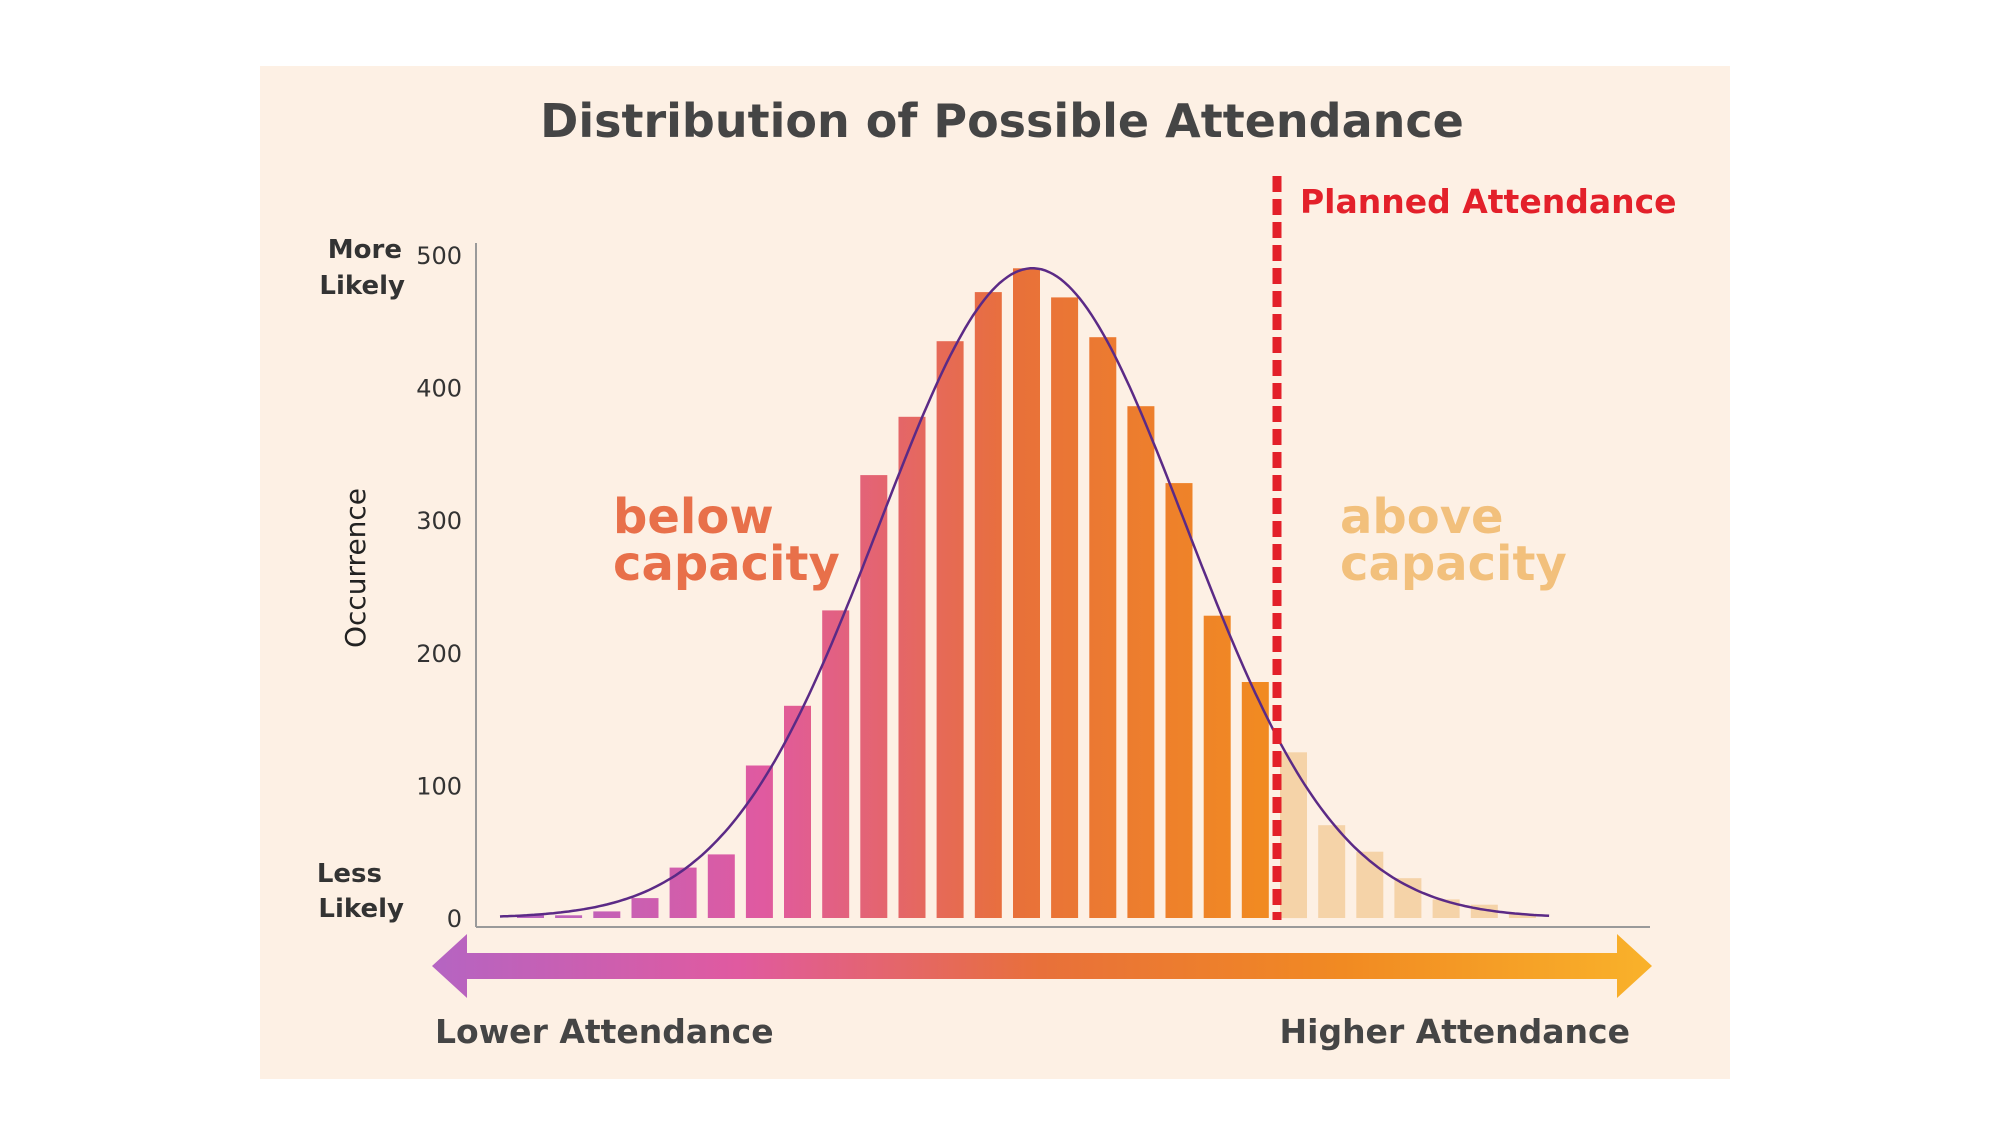 This screenshot has width=2000, height=1125. I want to click on y-tick-label: 500, so click(439, 256).